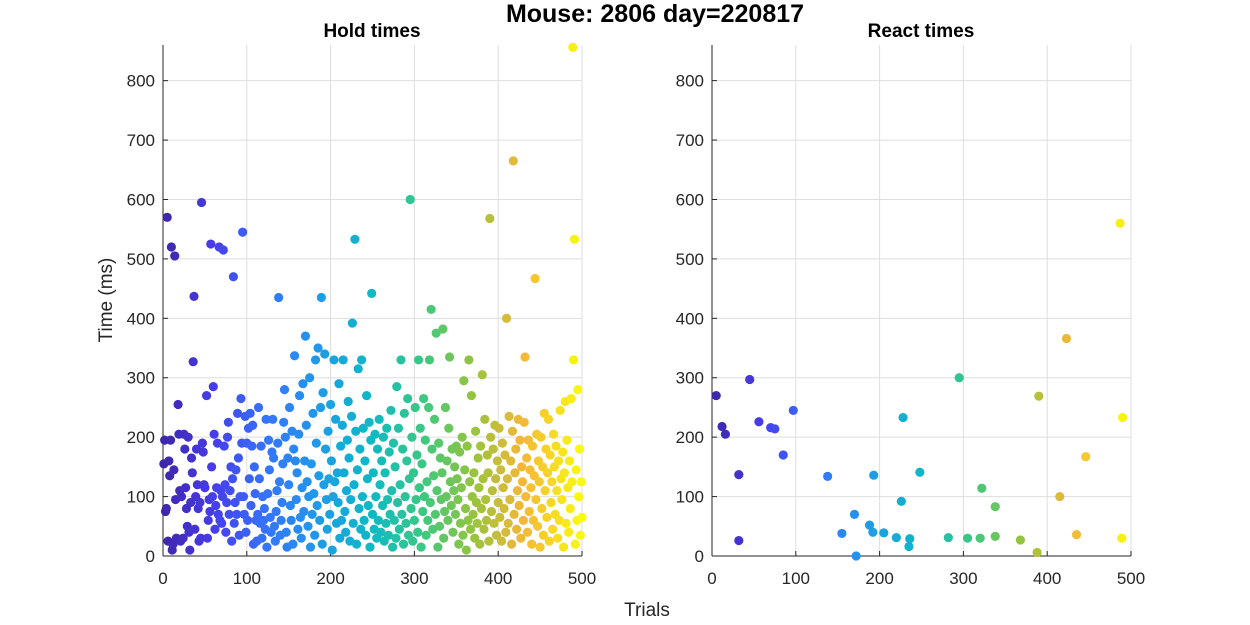 Image resolution: width=1250 pixels, height=625 pixels. Describe the element at coordinates (699, 556) in the screenshot. I see `react-times-y-tick-label: 0` at that location.